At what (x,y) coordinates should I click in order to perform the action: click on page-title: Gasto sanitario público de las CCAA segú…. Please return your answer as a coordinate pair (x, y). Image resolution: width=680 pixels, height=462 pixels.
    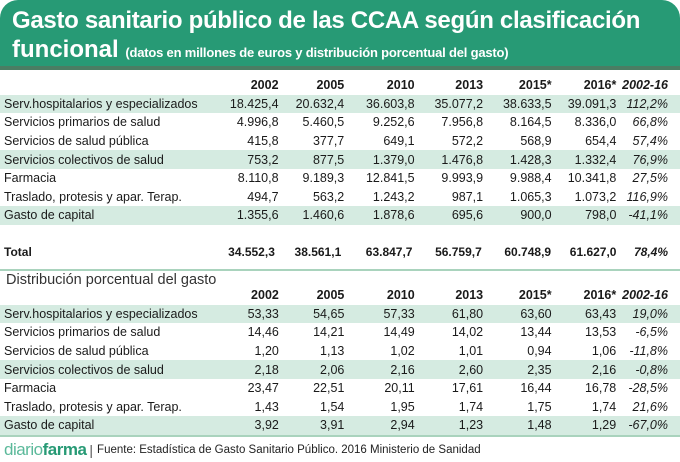
    Looking at the image, I should click on (326, 20).